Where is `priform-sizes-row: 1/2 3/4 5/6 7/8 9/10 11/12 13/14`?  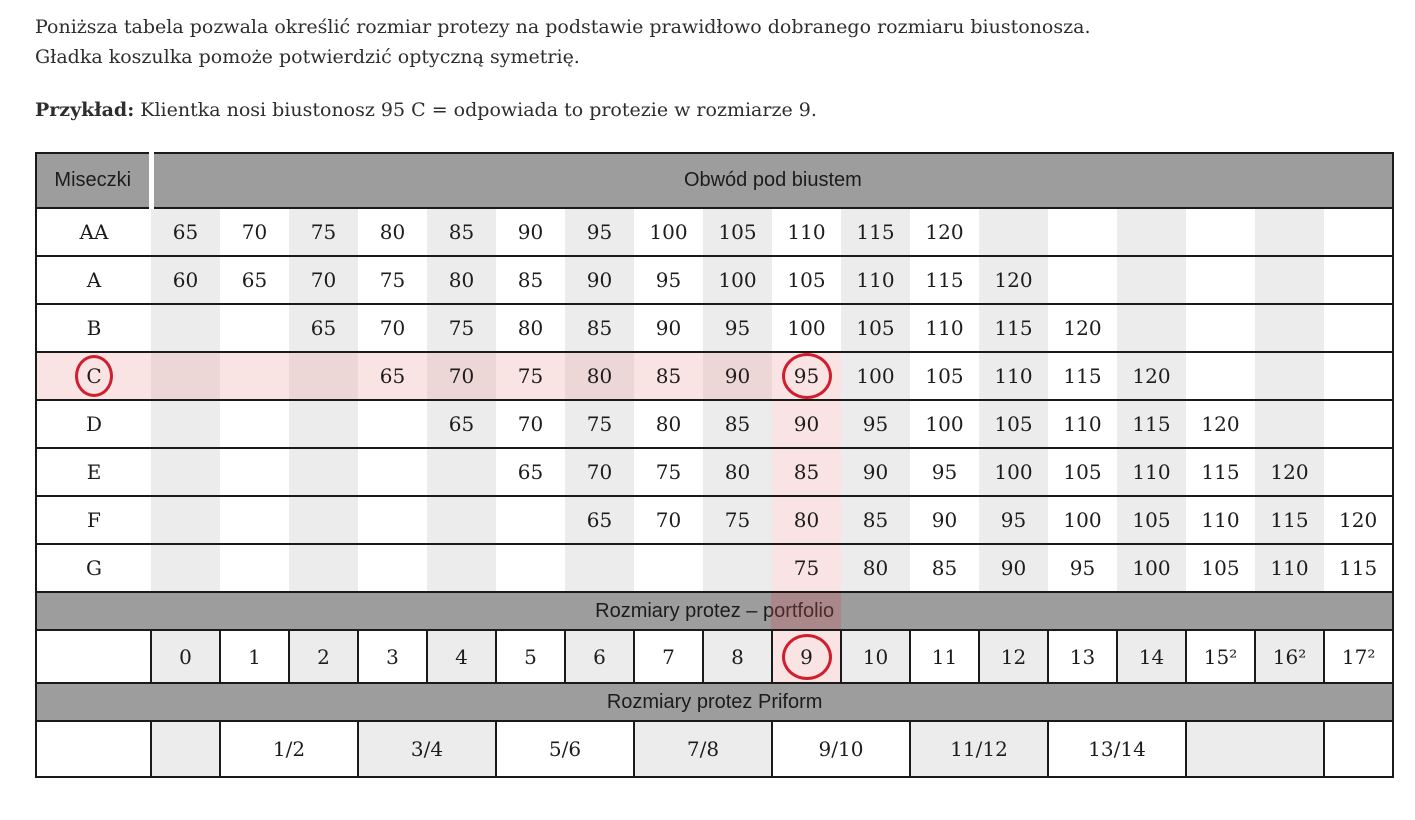
priform-sizes-row: 1/2 3/4 5/6 7/8 9/10 11/12 13/14 is located at coordinates (715, 748).